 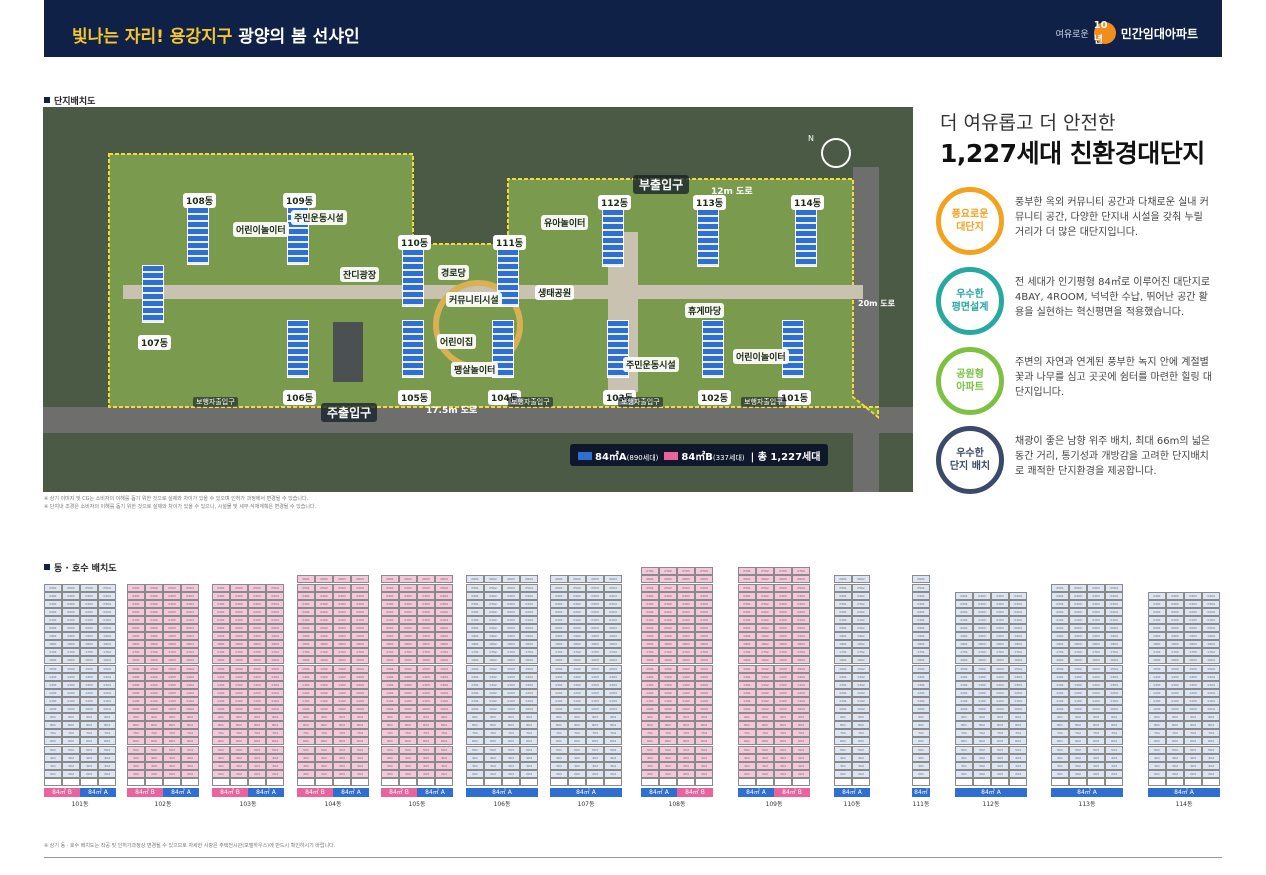 What do you see at coordinates (529, 628) in the screenshot?
I see `unit-cell: 2004` at bounding box center [529, 628].